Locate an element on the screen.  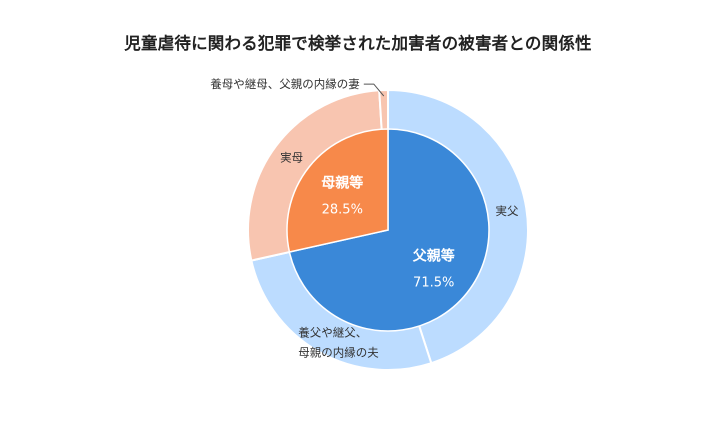
outer-label-2-line-1: 養父や継父、 is located at coordinates (332, 333).